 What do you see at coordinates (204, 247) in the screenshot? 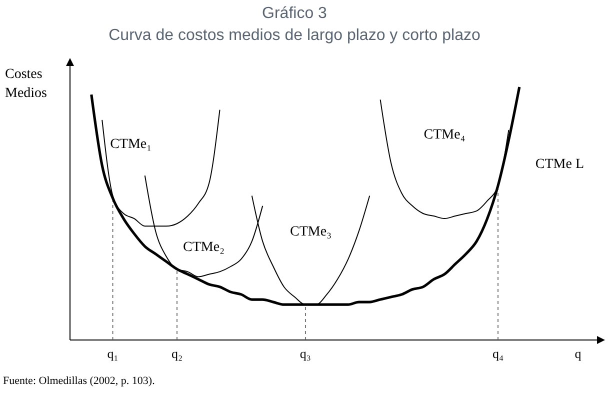
I see `series-label: CTMe₂` at bounding box center [204, 247].